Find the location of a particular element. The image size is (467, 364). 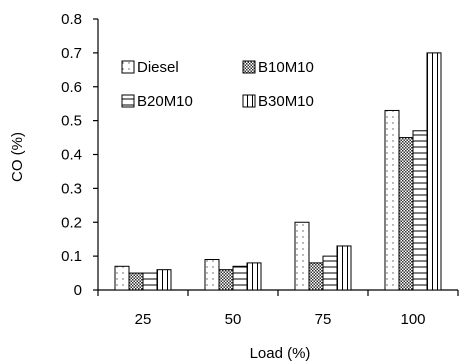

y-tick-label: 0.4 is located at coordinates (71, 155).